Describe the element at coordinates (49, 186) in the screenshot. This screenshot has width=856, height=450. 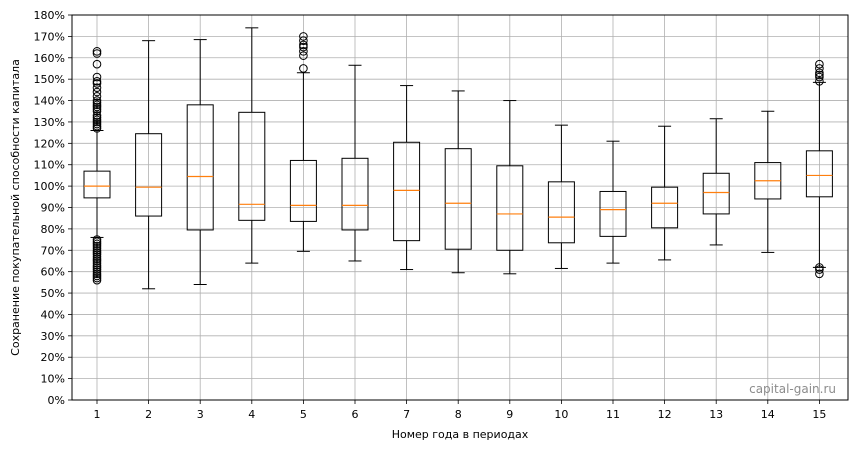
I see `y-tick-label: 100%` at that location.